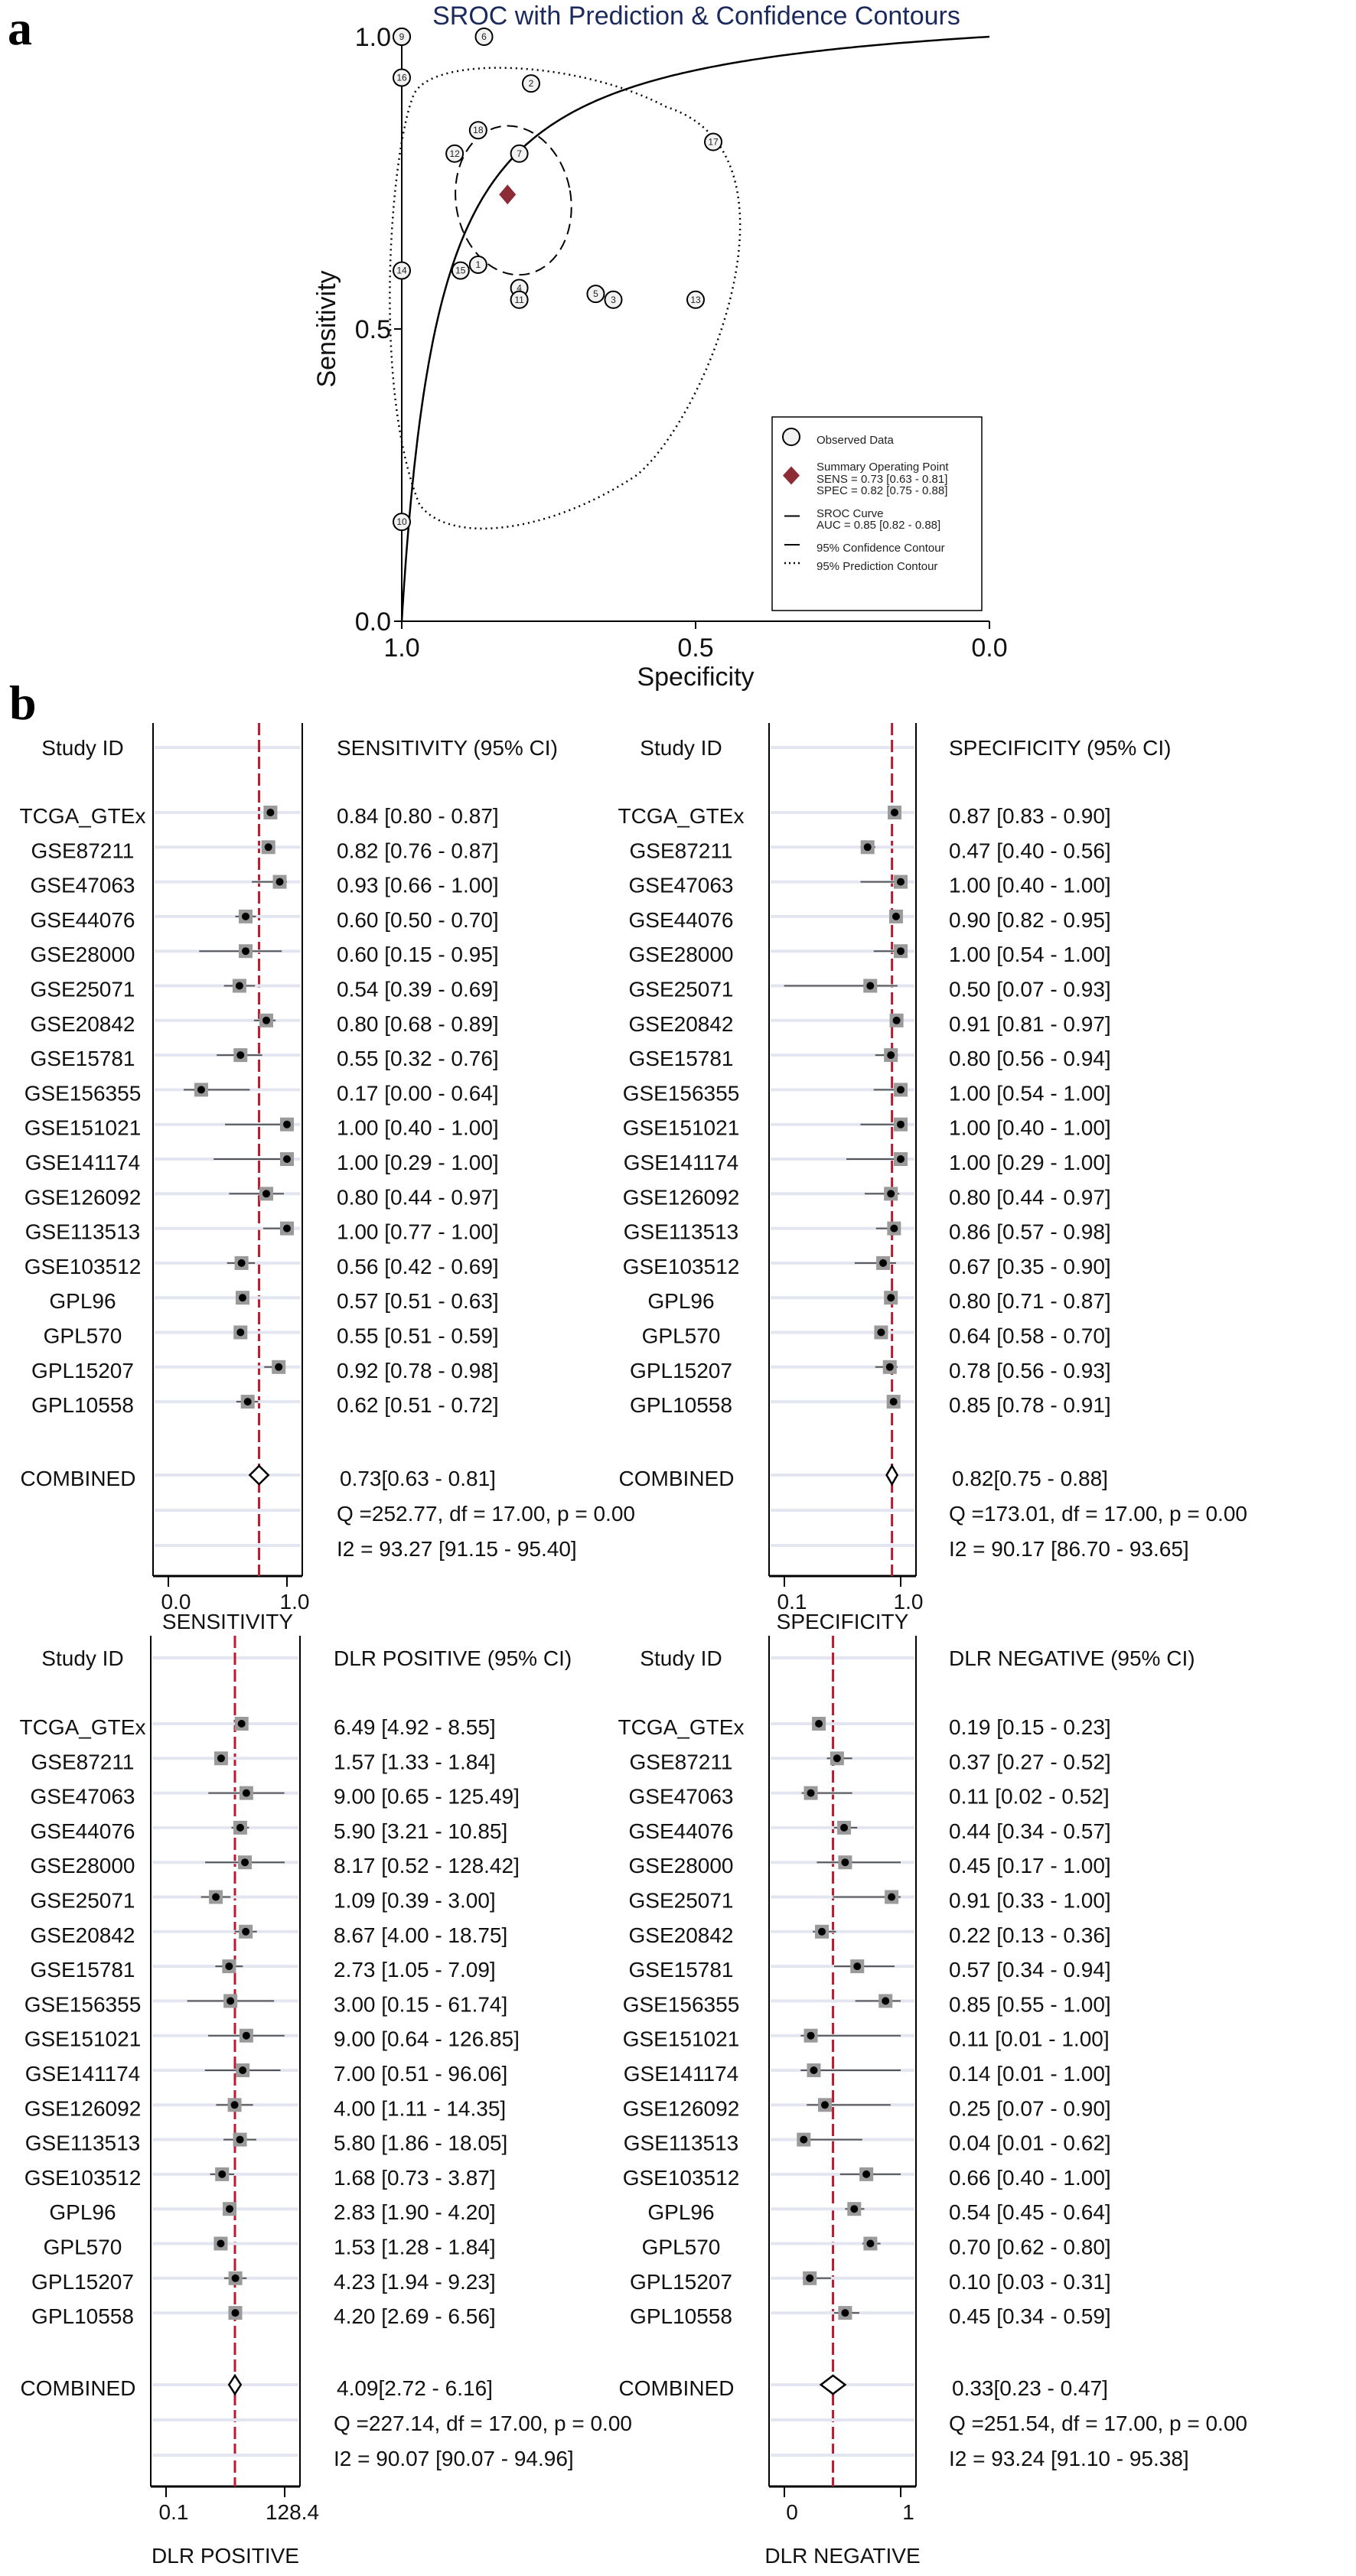 The image size is (1356, 2576). I want to click on observed-point-label: 7, so click(519, 153).